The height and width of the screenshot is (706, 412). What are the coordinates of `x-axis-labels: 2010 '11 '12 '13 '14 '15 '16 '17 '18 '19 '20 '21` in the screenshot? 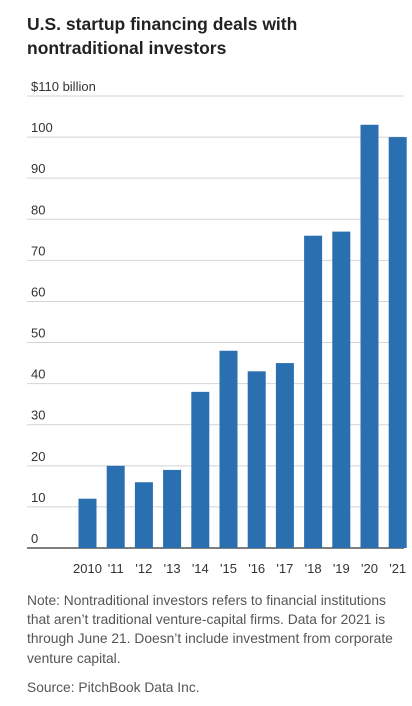 It's located at (239, 568).